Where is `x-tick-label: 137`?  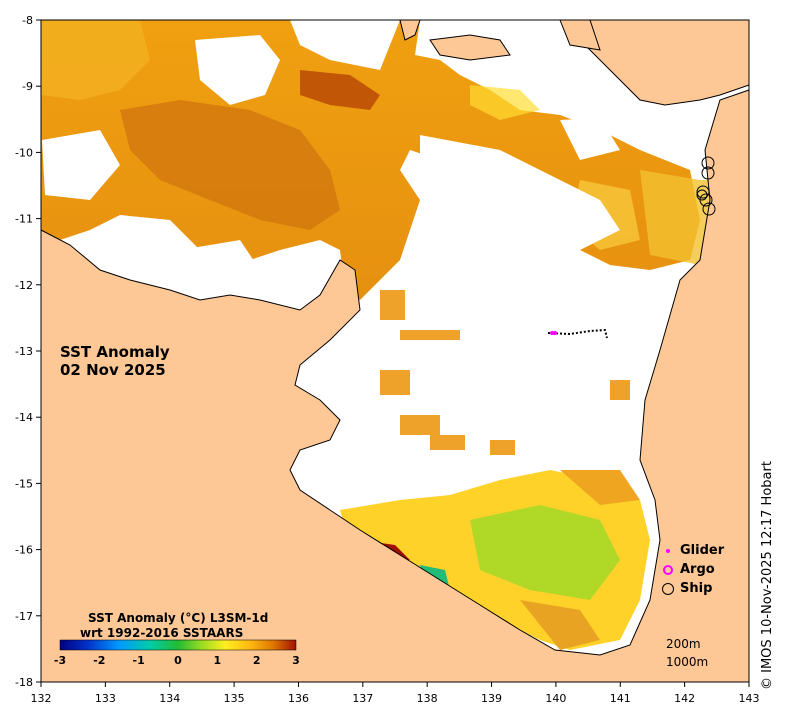
x-tick-label: 137 is located at coordinates (362, 698).